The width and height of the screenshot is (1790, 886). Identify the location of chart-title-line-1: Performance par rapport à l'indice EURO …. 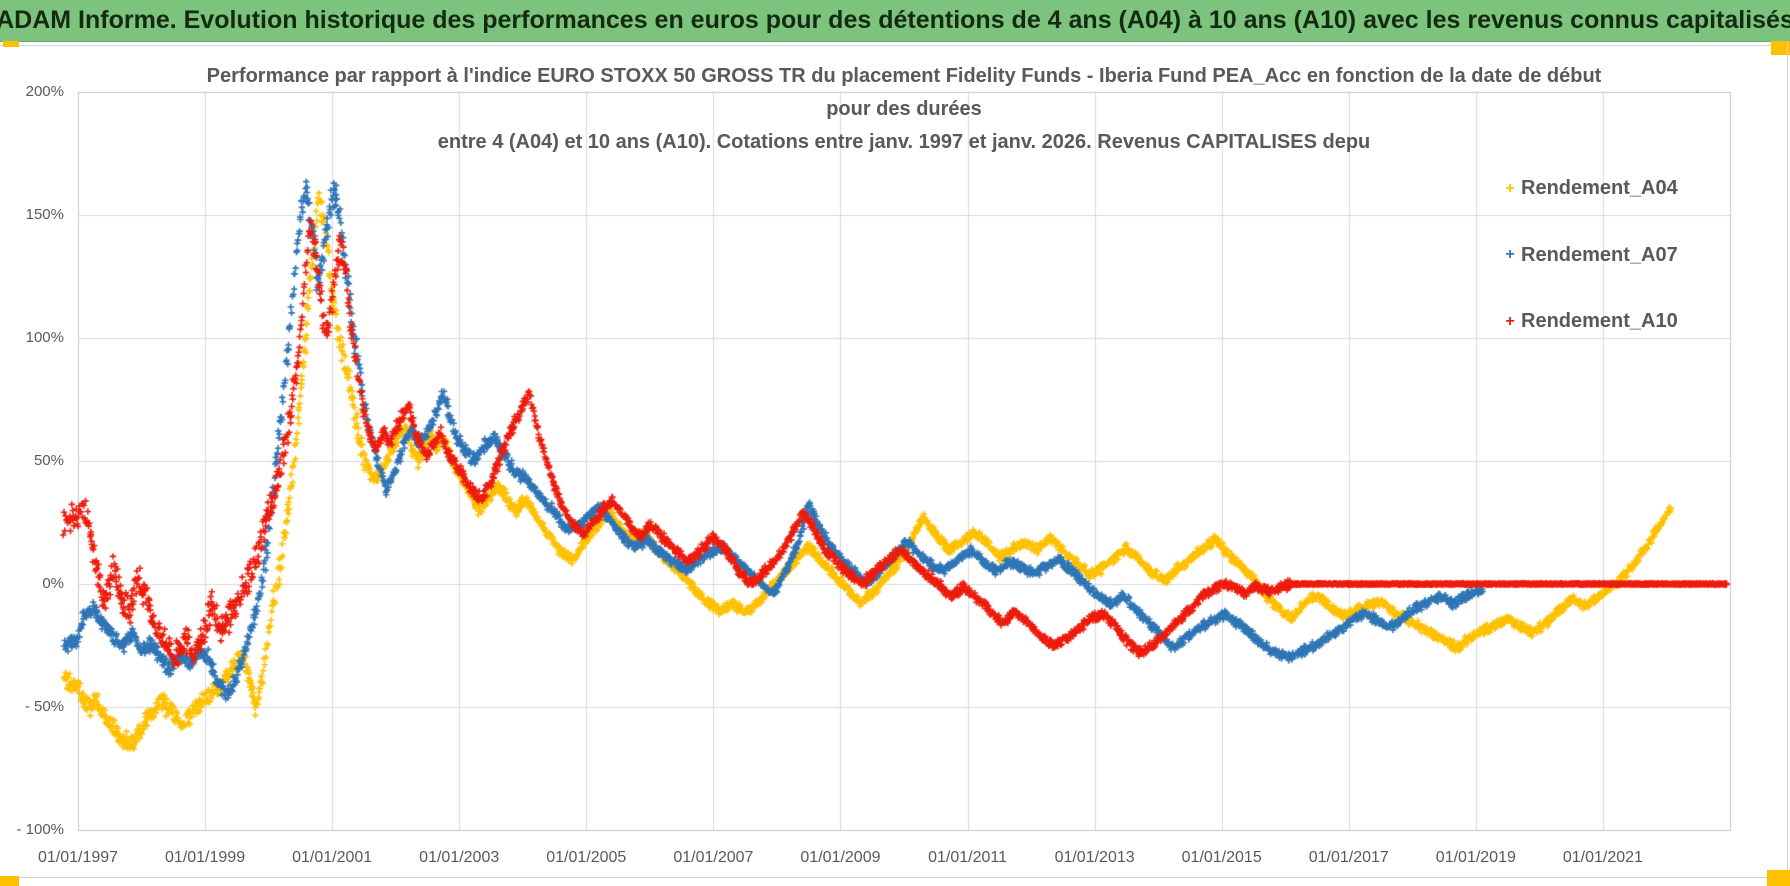
(904, 76).